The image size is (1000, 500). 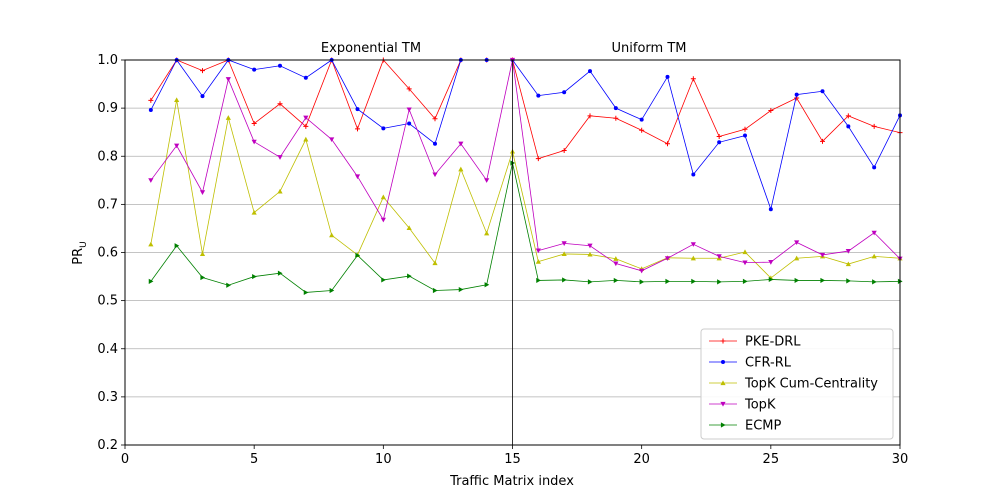 I want to click on y-tick-label: 0.3, so click(x=107, y=397).